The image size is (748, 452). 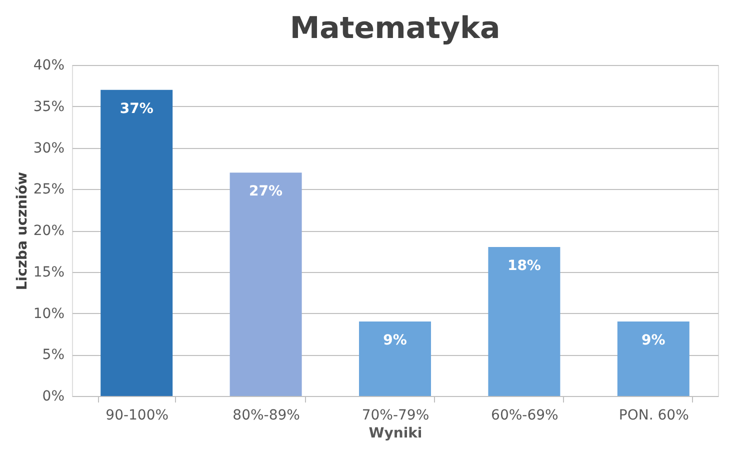 What do you see at coordinates (266, 416) in the screenshot?
I see `x-tick-label: 80%-89%` at bounding box center [266, 416].